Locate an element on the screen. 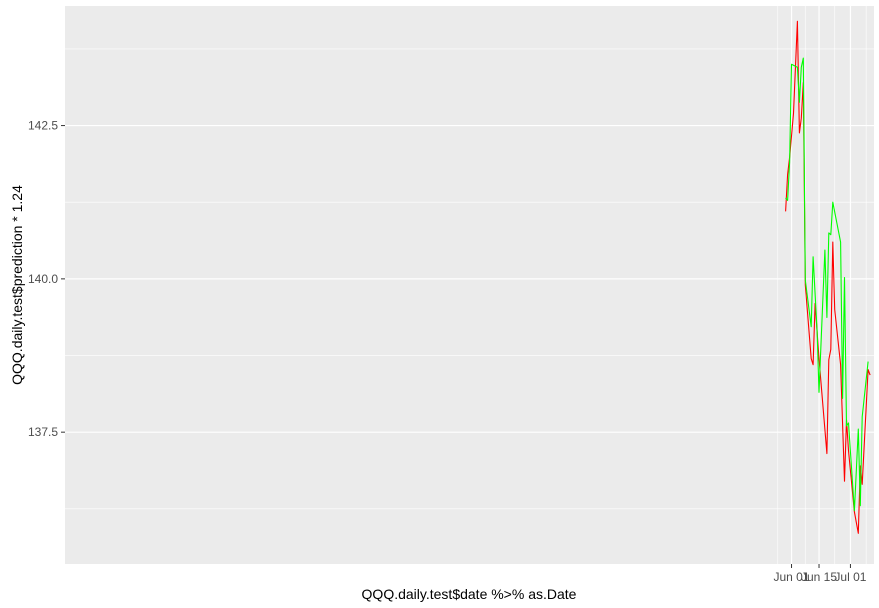  y-tick-label: 137.5 is located at coordinates (43, 432).